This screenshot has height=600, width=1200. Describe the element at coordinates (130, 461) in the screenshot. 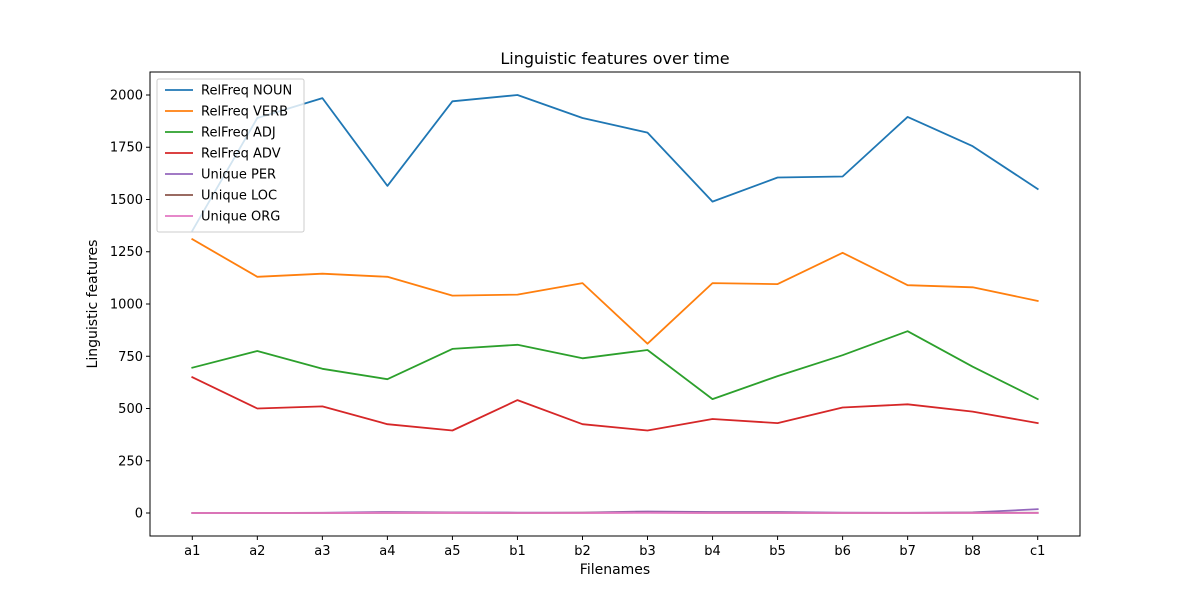

I see `y-tick-label: 250` at that location.